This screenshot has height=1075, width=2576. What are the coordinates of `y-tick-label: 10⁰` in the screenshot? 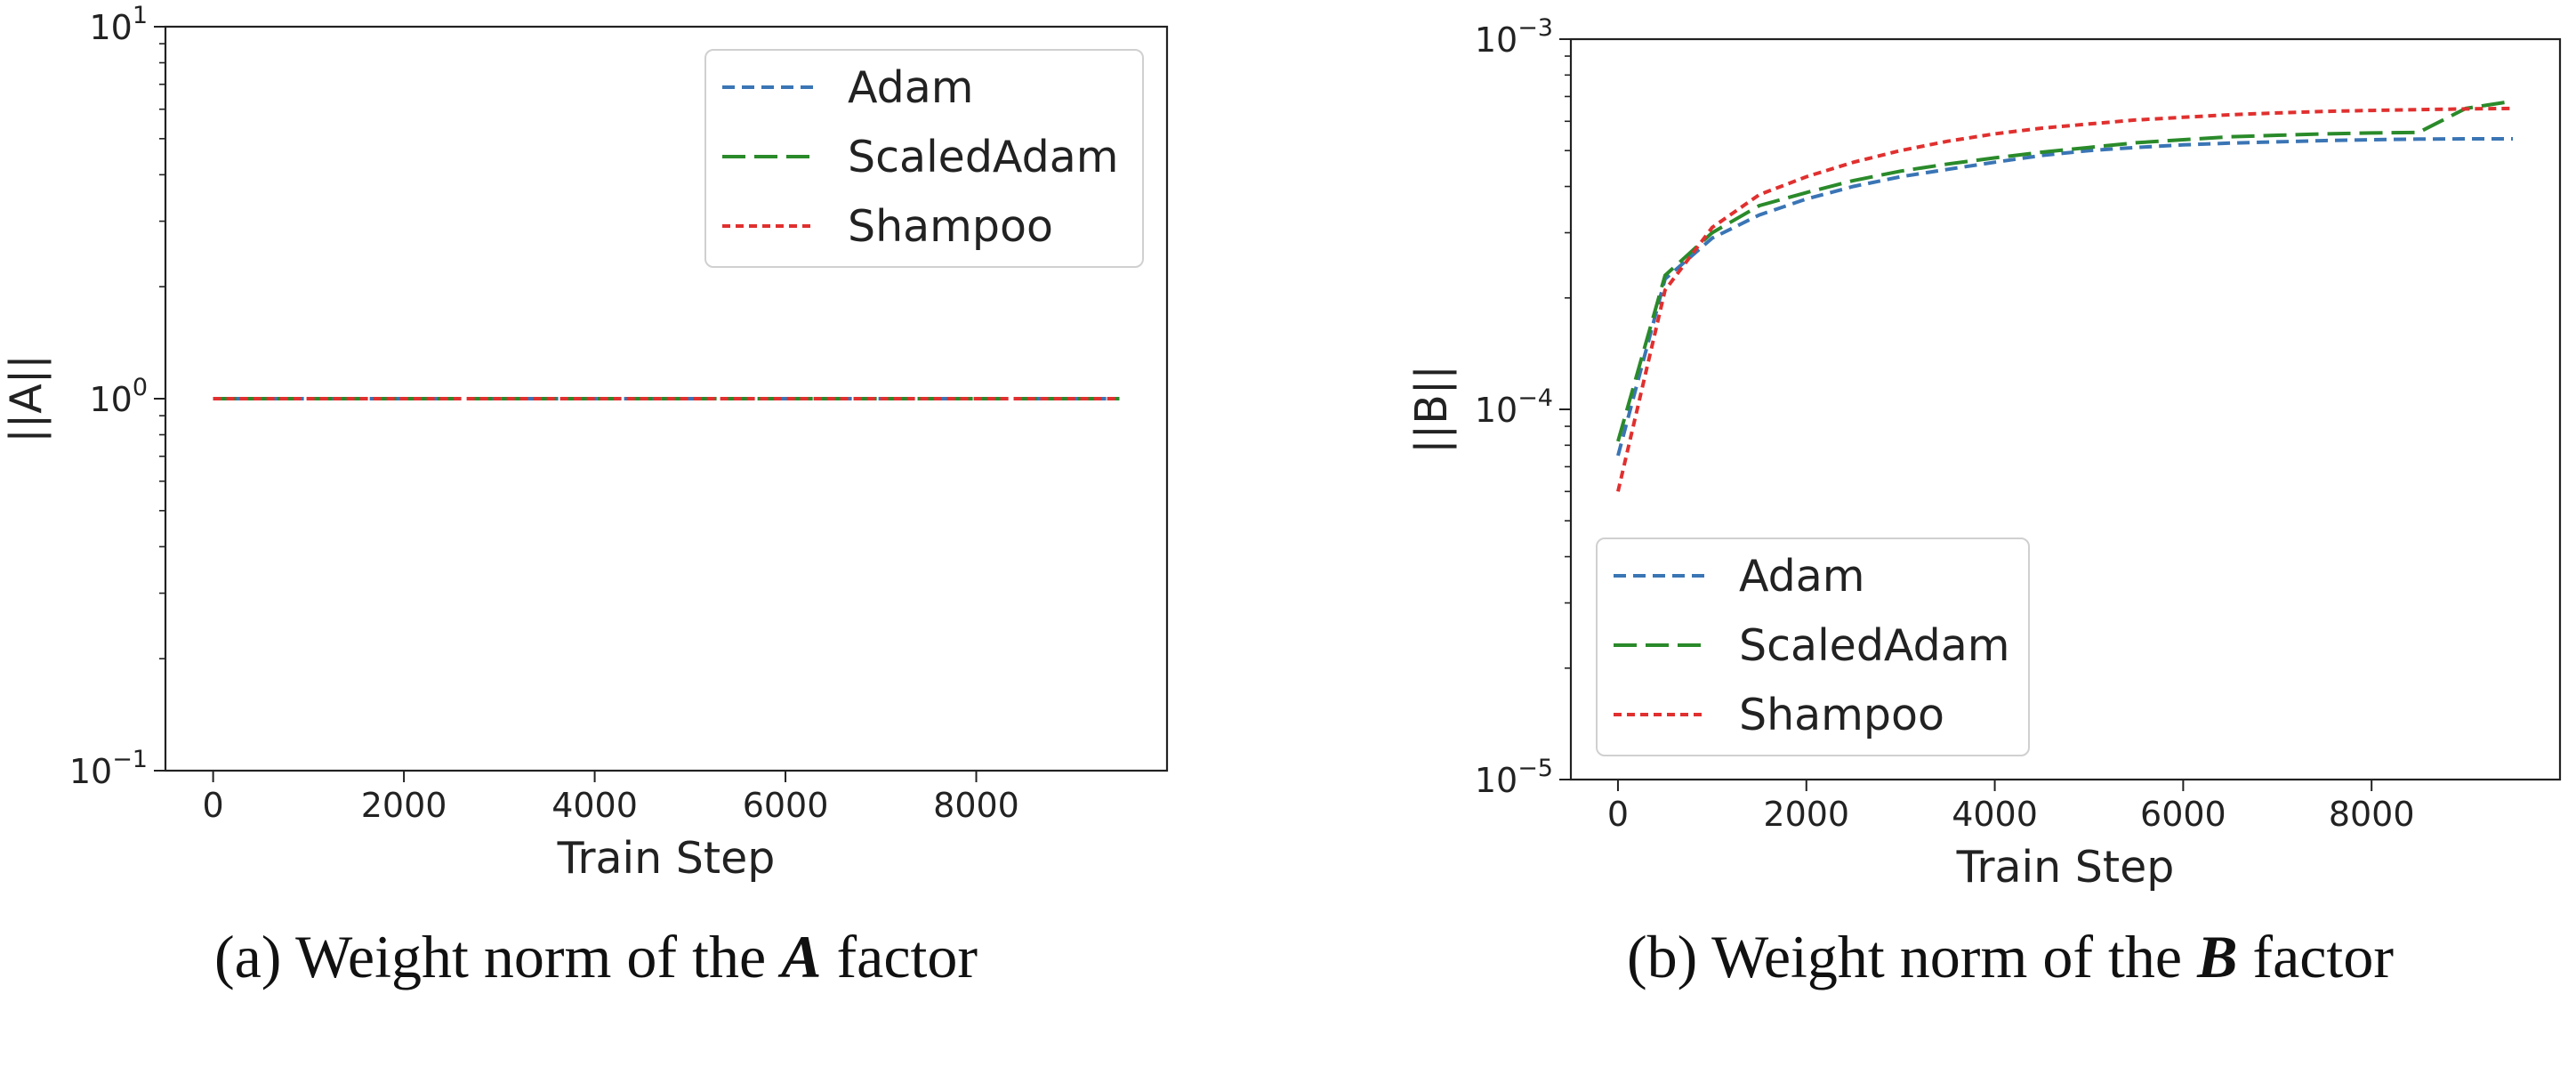 It's located at (118, 396).